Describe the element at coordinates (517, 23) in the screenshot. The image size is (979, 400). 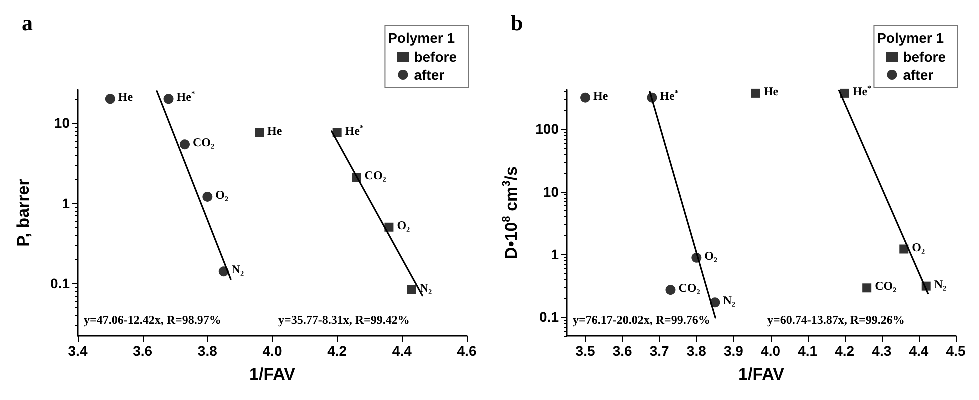
I see `chart-title: b` at that location.